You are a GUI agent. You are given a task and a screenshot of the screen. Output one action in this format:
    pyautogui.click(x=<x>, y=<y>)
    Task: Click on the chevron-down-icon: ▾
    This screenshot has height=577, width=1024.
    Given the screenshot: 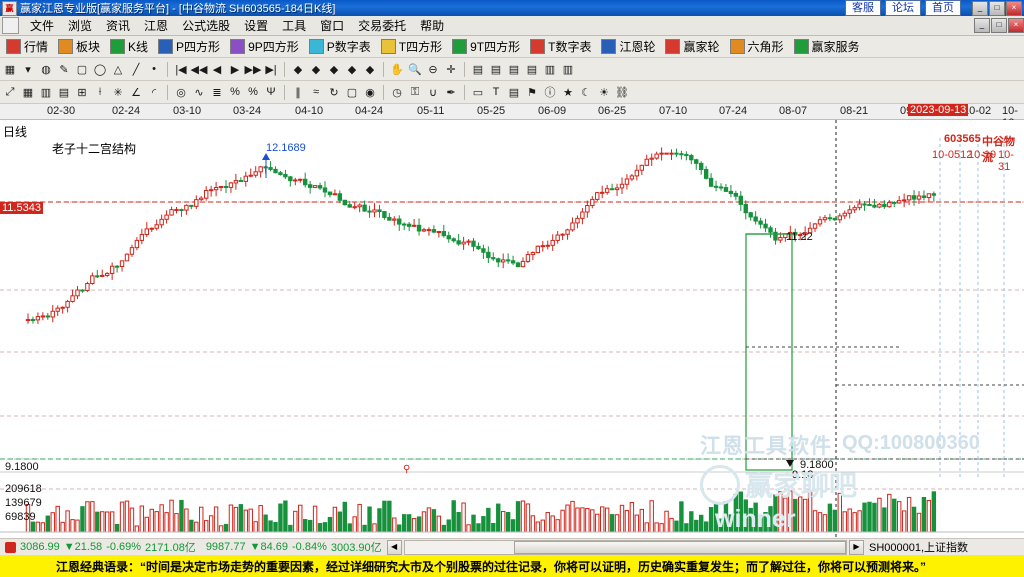 What is the action you would take?
    pyautogui.click(x=28, y=69)
    